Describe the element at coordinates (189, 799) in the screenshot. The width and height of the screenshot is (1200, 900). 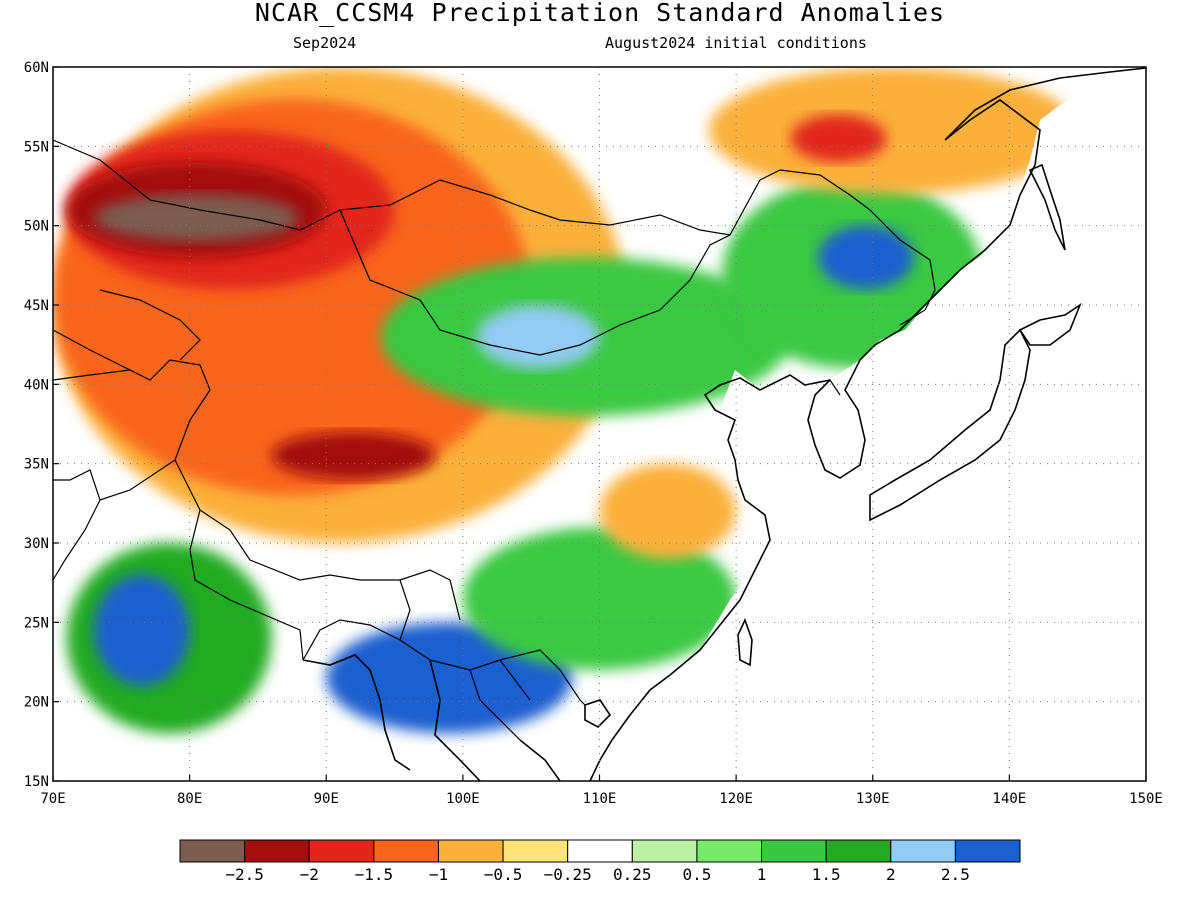
I see `lon-tick-label: 80E` at that location.